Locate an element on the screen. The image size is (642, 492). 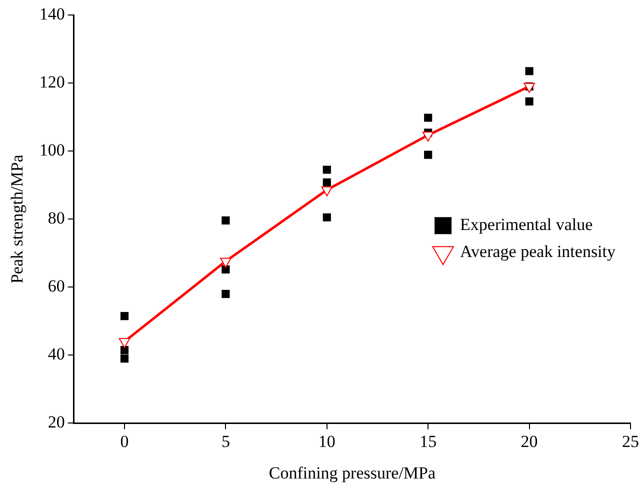
y-tick-label: 40 is located at coordinates (56, 354).